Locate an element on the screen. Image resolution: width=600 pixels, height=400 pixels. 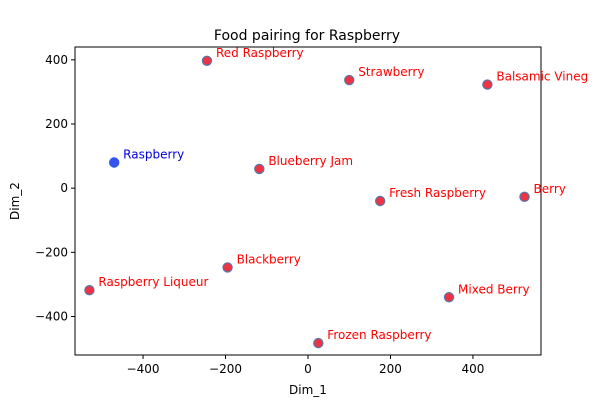
x-axis-title: Dim_1 is located at coordinates (308, 390).